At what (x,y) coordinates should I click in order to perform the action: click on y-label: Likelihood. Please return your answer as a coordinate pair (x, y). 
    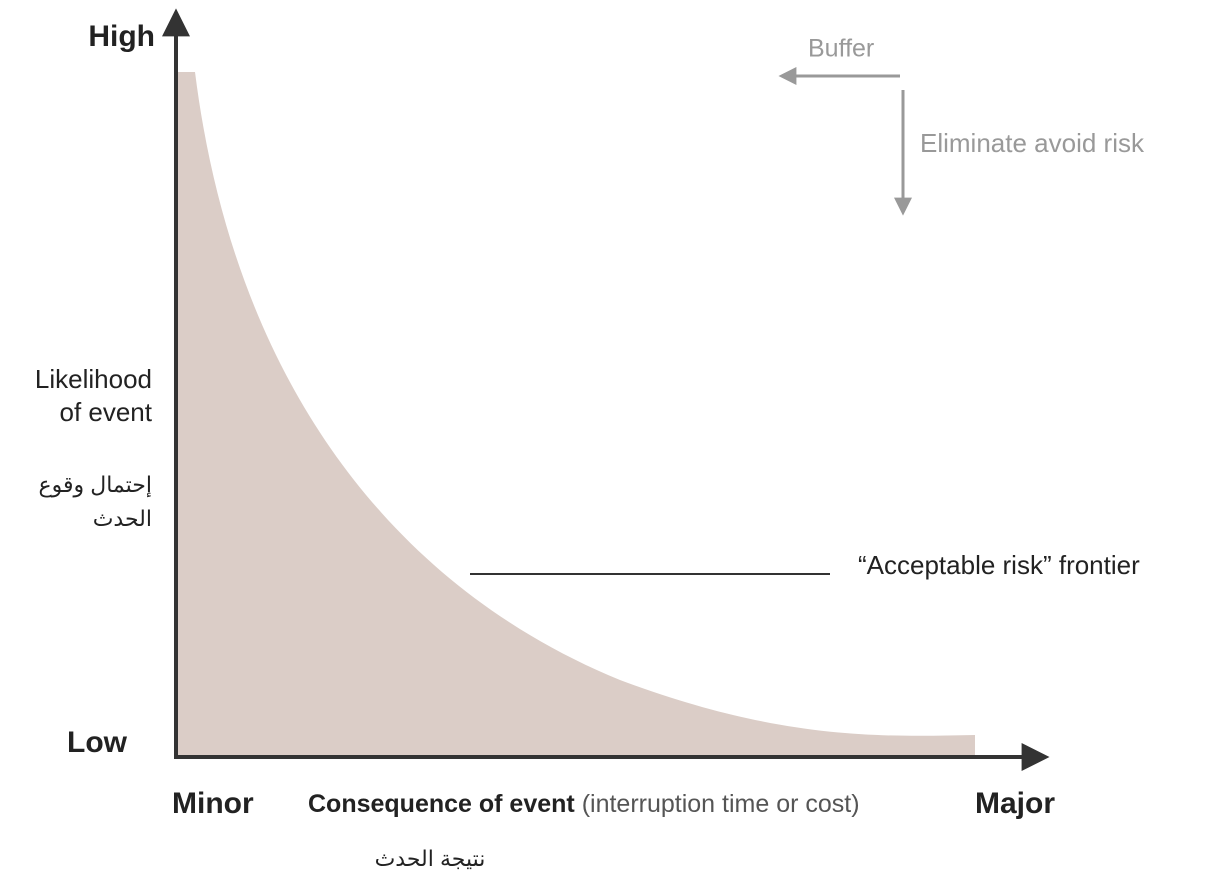
    Looking at the image, I should click on (93, 379).